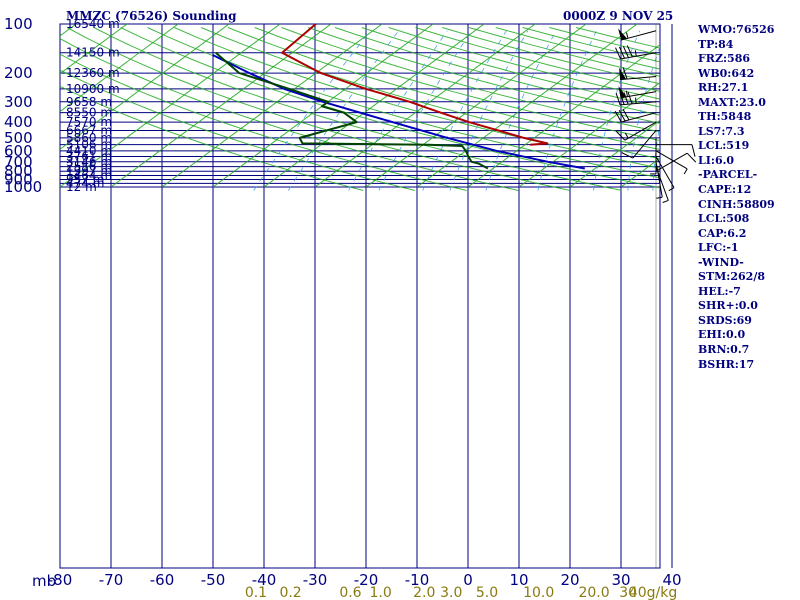  I want to click on stat-item: EHI:0.0, so click(722, 335).